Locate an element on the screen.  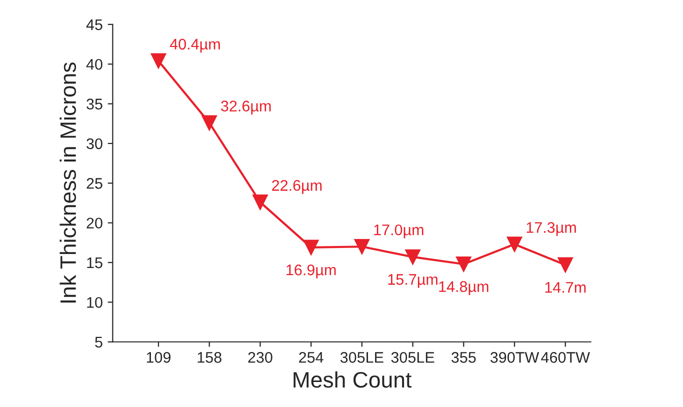
y-axis-title: Ink Thickness in Microns is located at coordinates (68, 182).